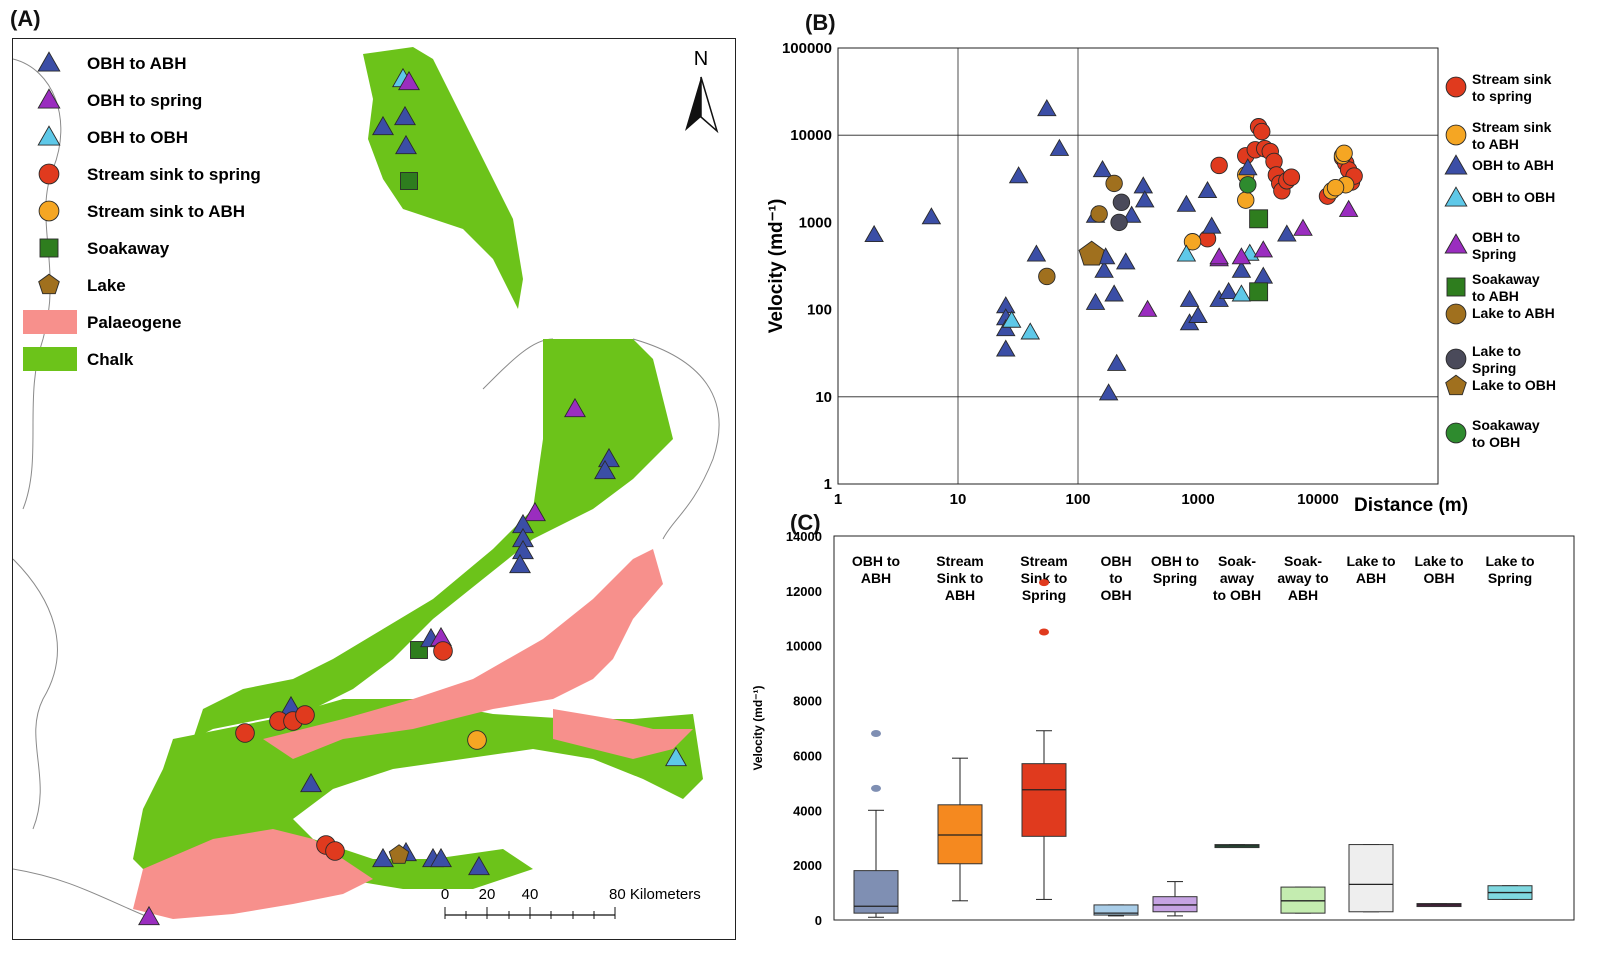  What do you see at coordinates (137, 137) in the screenshot?
I see `legend-label-2: OBH to OBH` at bounding box center [137, 137].